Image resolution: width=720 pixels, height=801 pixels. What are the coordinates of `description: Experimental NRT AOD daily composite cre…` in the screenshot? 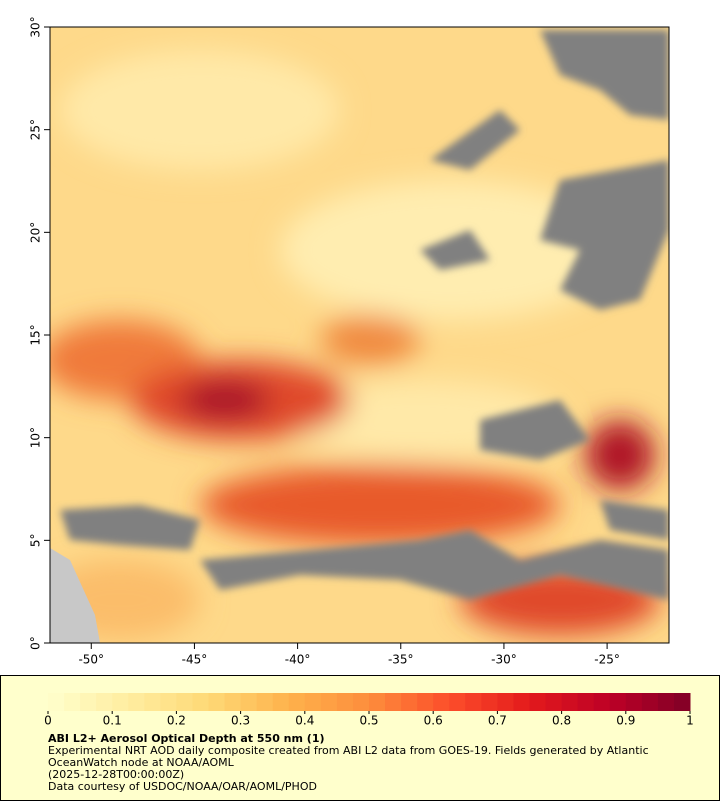 It's located at (348, 756).